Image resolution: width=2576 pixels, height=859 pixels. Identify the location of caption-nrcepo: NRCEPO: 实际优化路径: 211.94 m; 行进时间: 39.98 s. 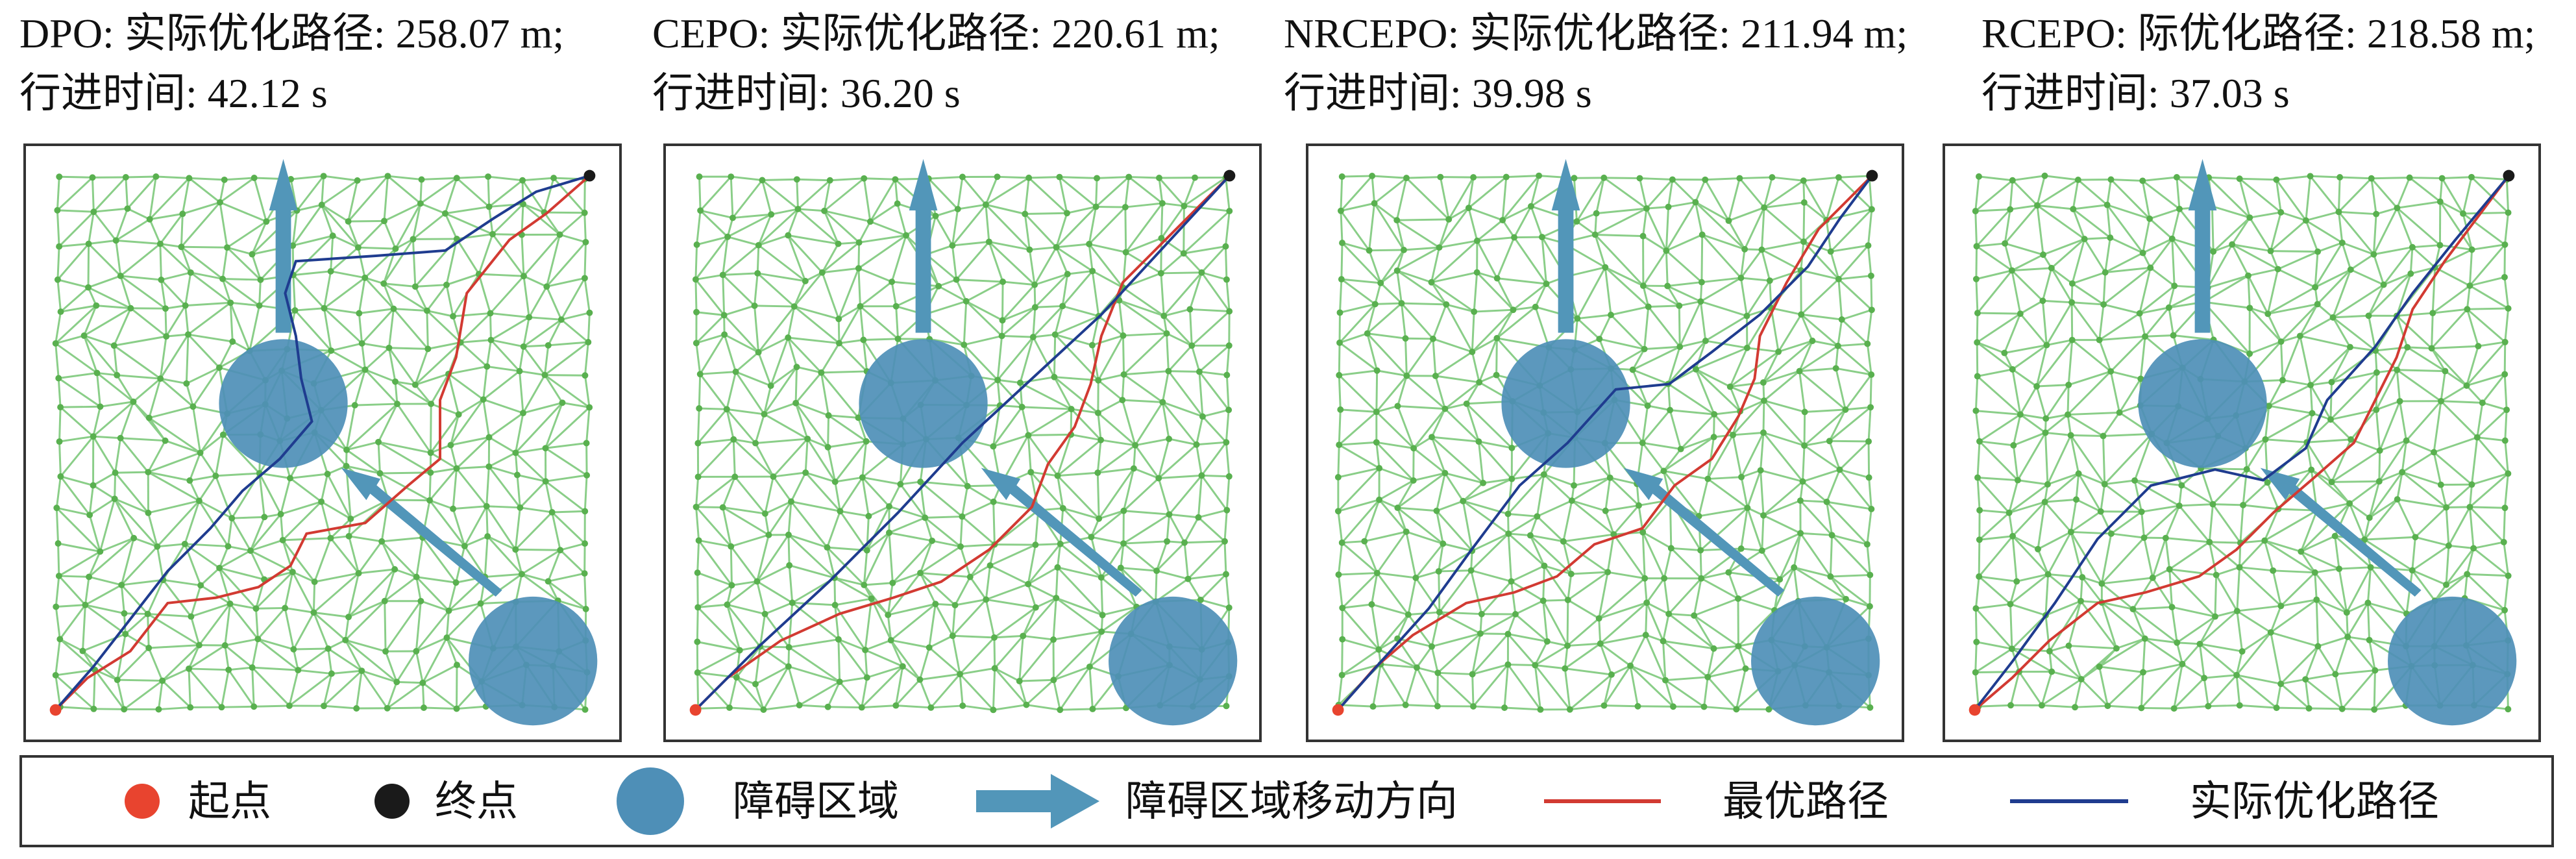
(1595, 63).